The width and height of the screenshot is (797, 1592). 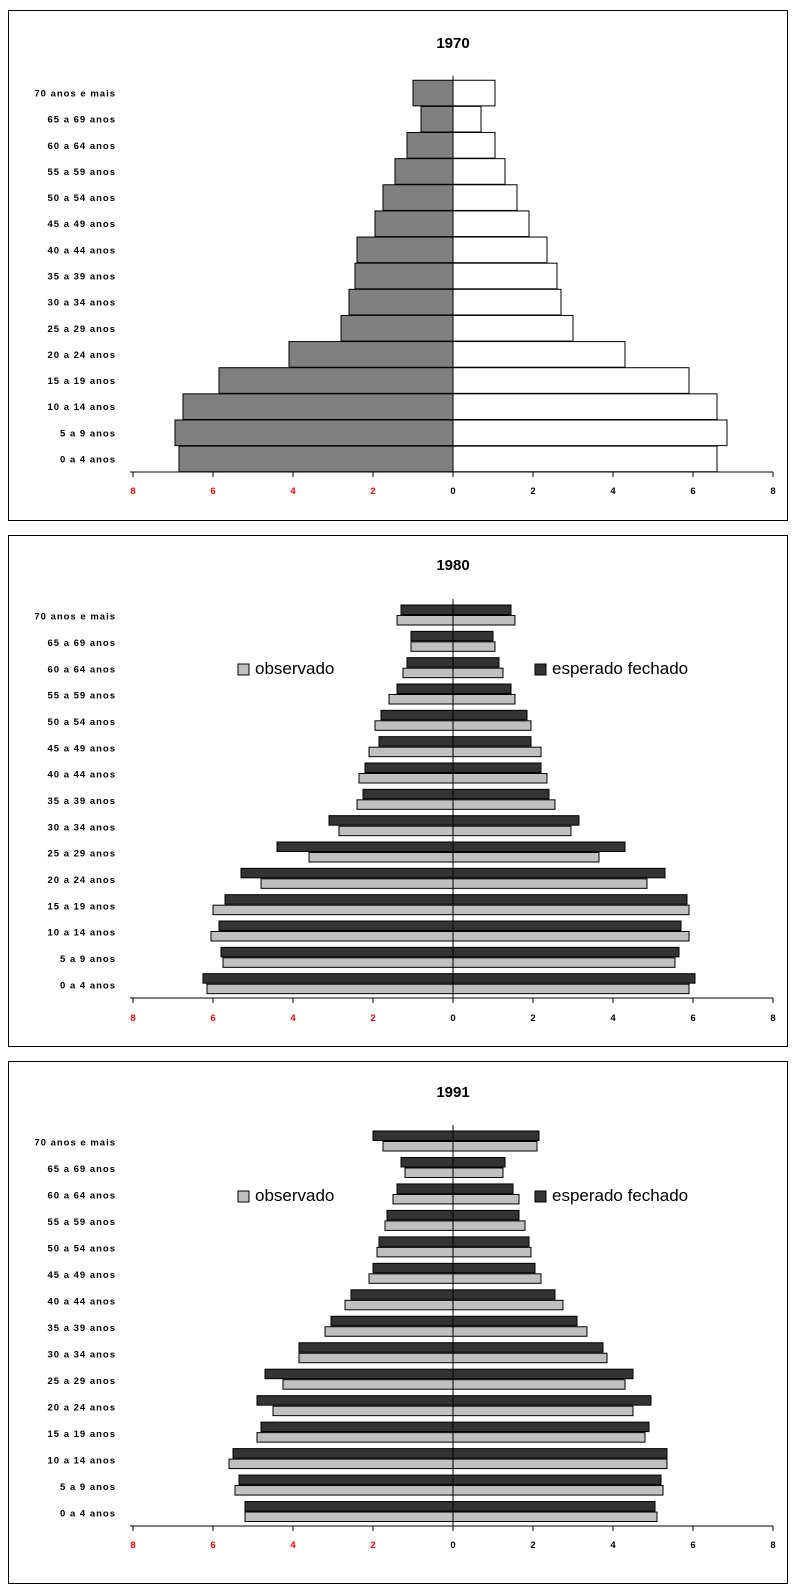 I want to click on category-label: 10 a 14 anos, so click(x=81, y=933).